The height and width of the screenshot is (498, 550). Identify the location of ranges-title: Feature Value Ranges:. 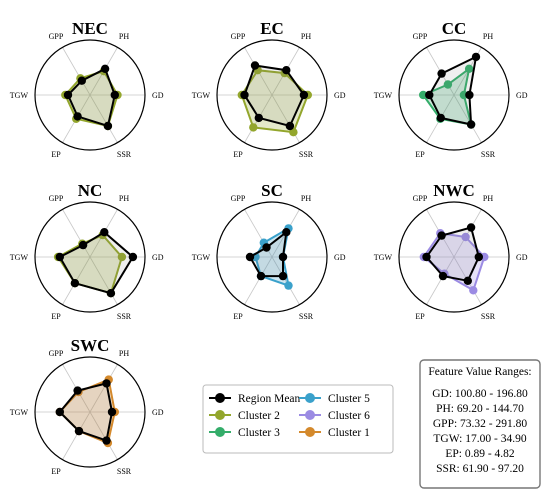
(479, 372).